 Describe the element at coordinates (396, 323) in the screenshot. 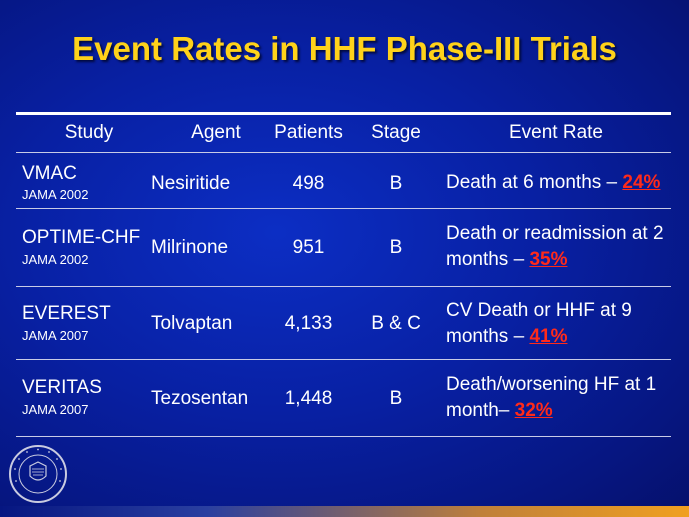

I see `stage-cell: B & C` at that location.